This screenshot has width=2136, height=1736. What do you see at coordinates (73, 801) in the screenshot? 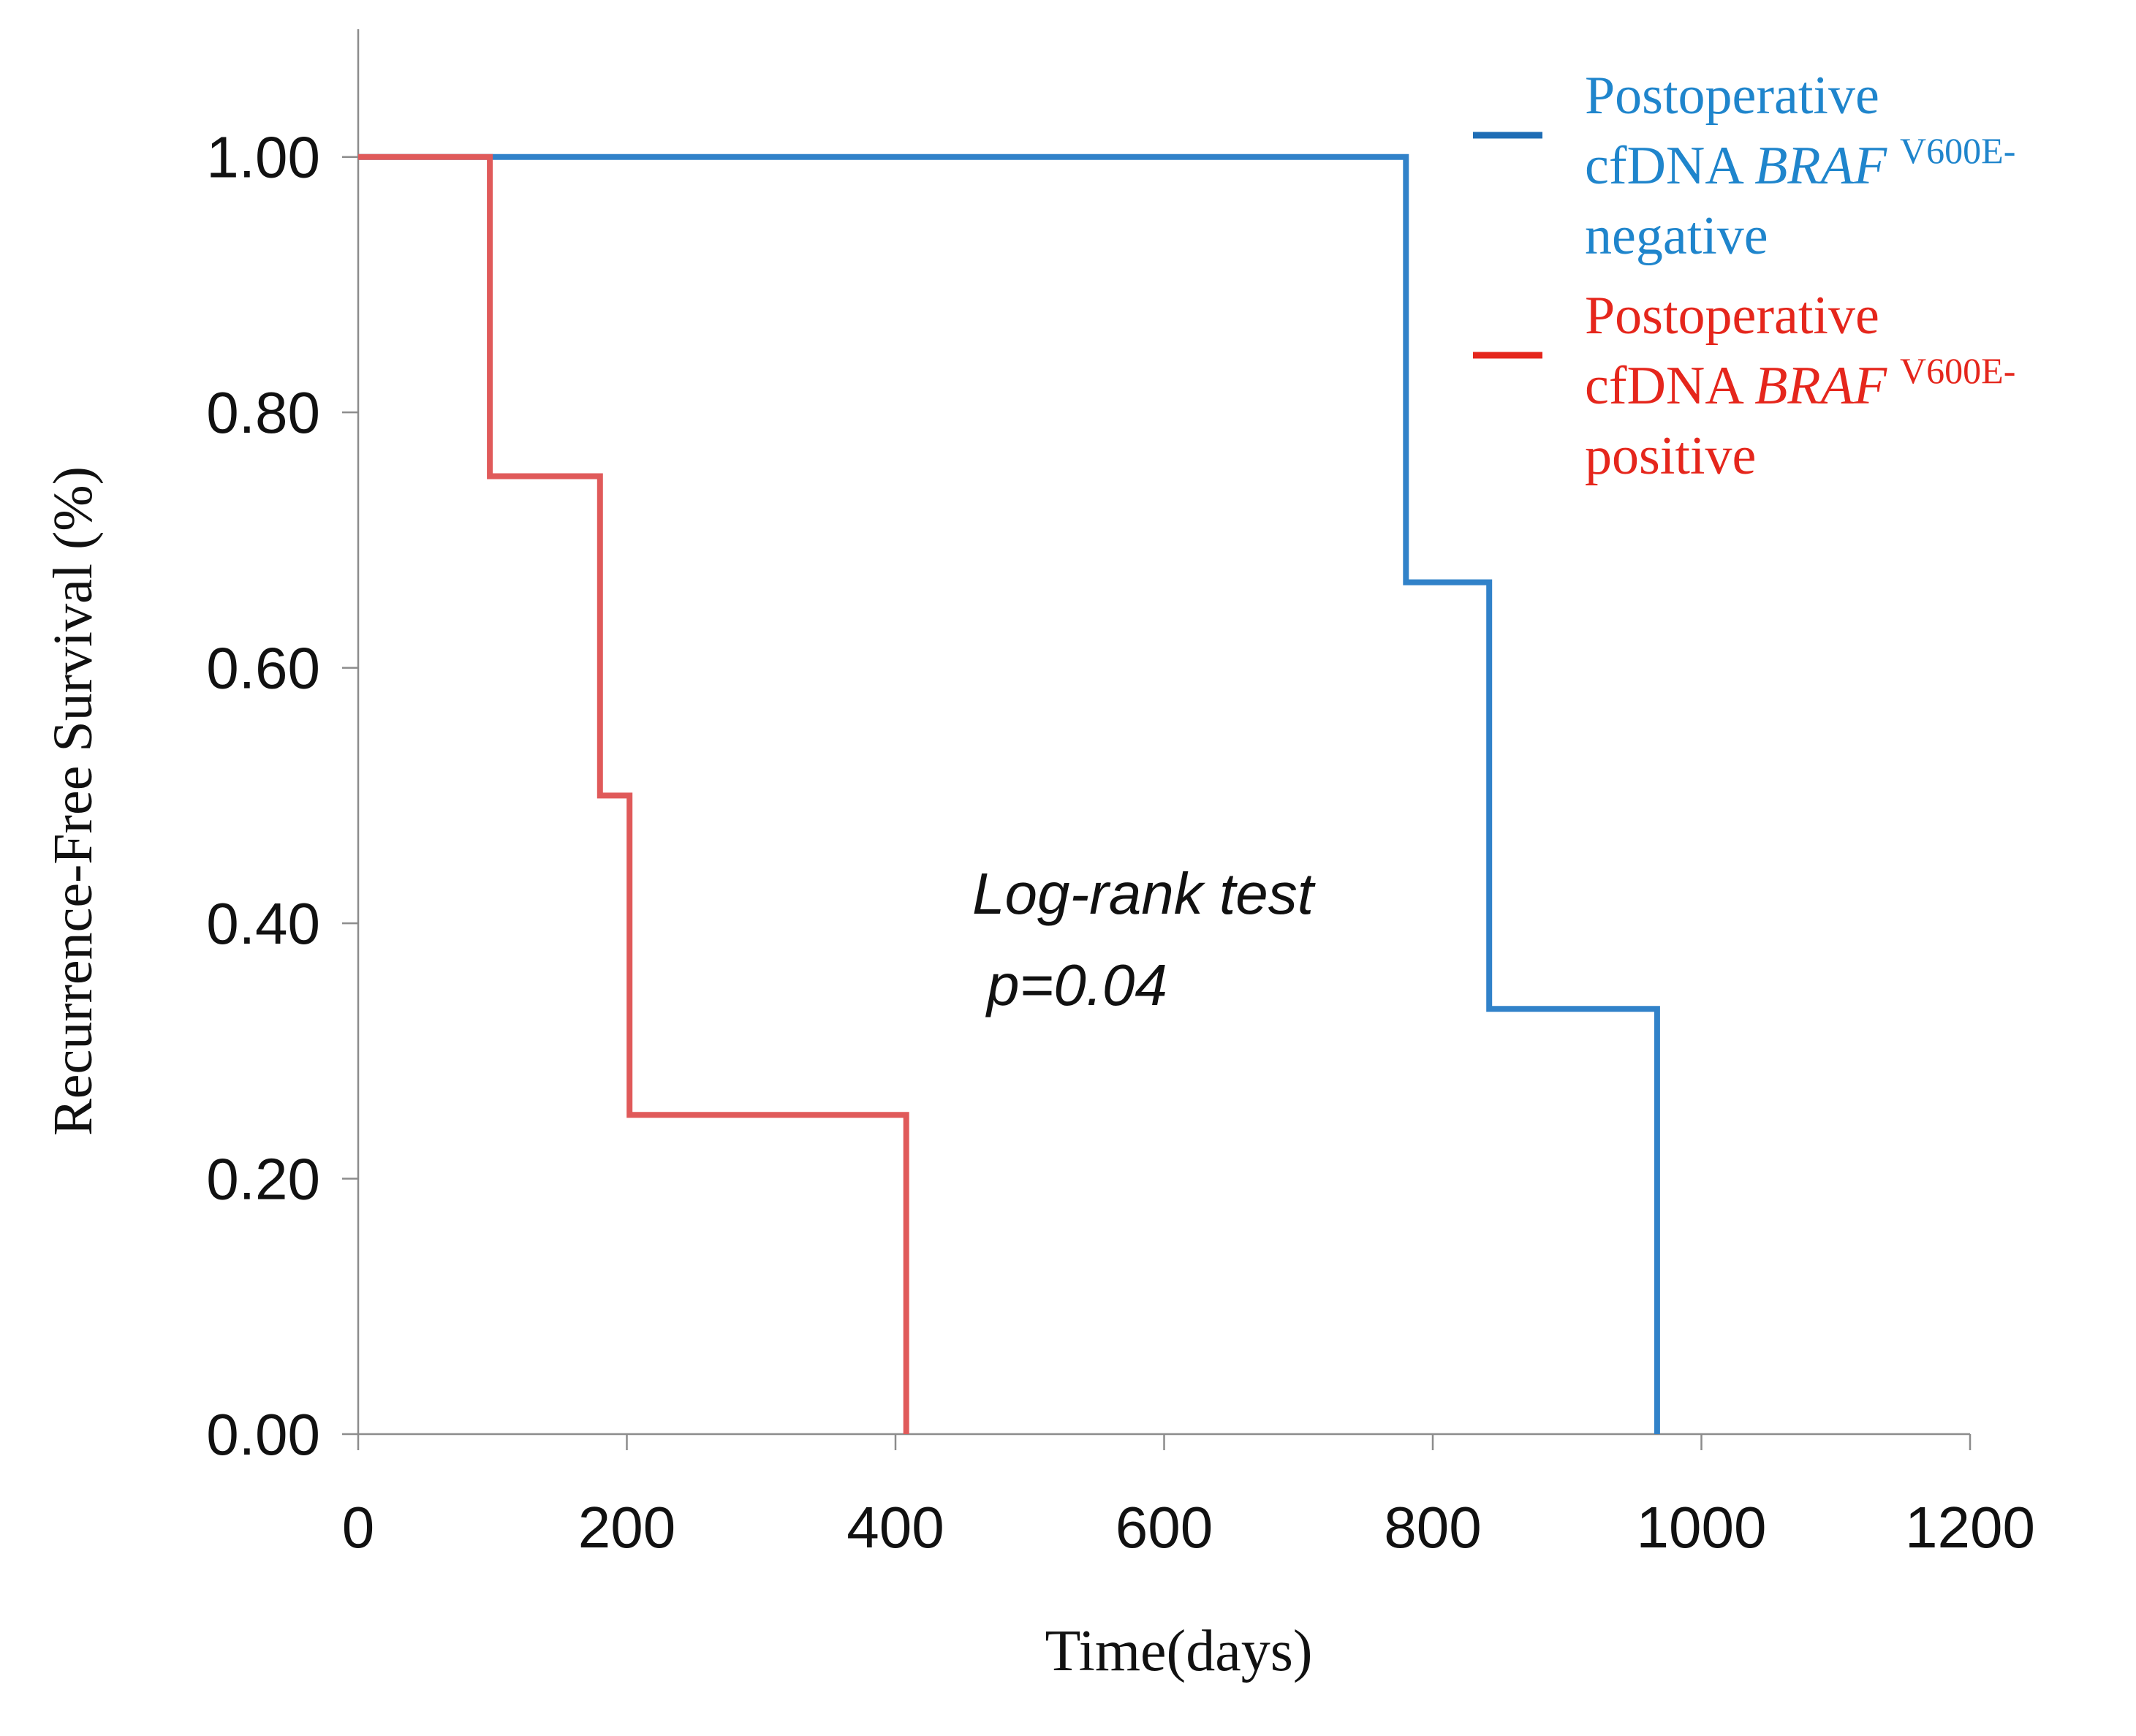
I see `y-axis-label: Recurrence-Free Survival (%)` at bounding box center [73, 801].